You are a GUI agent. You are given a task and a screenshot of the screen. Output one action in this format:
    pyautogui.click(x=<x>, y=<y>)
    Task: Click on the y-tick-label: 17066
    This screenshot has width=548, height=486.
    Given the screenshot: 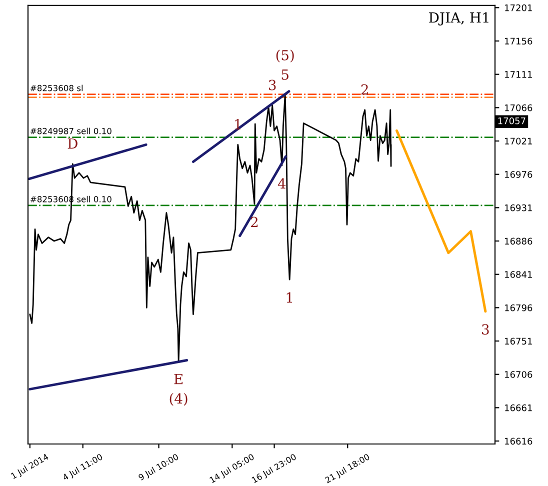 What is the action you would take?
    pyautogui.click(x=518, y=108)
    